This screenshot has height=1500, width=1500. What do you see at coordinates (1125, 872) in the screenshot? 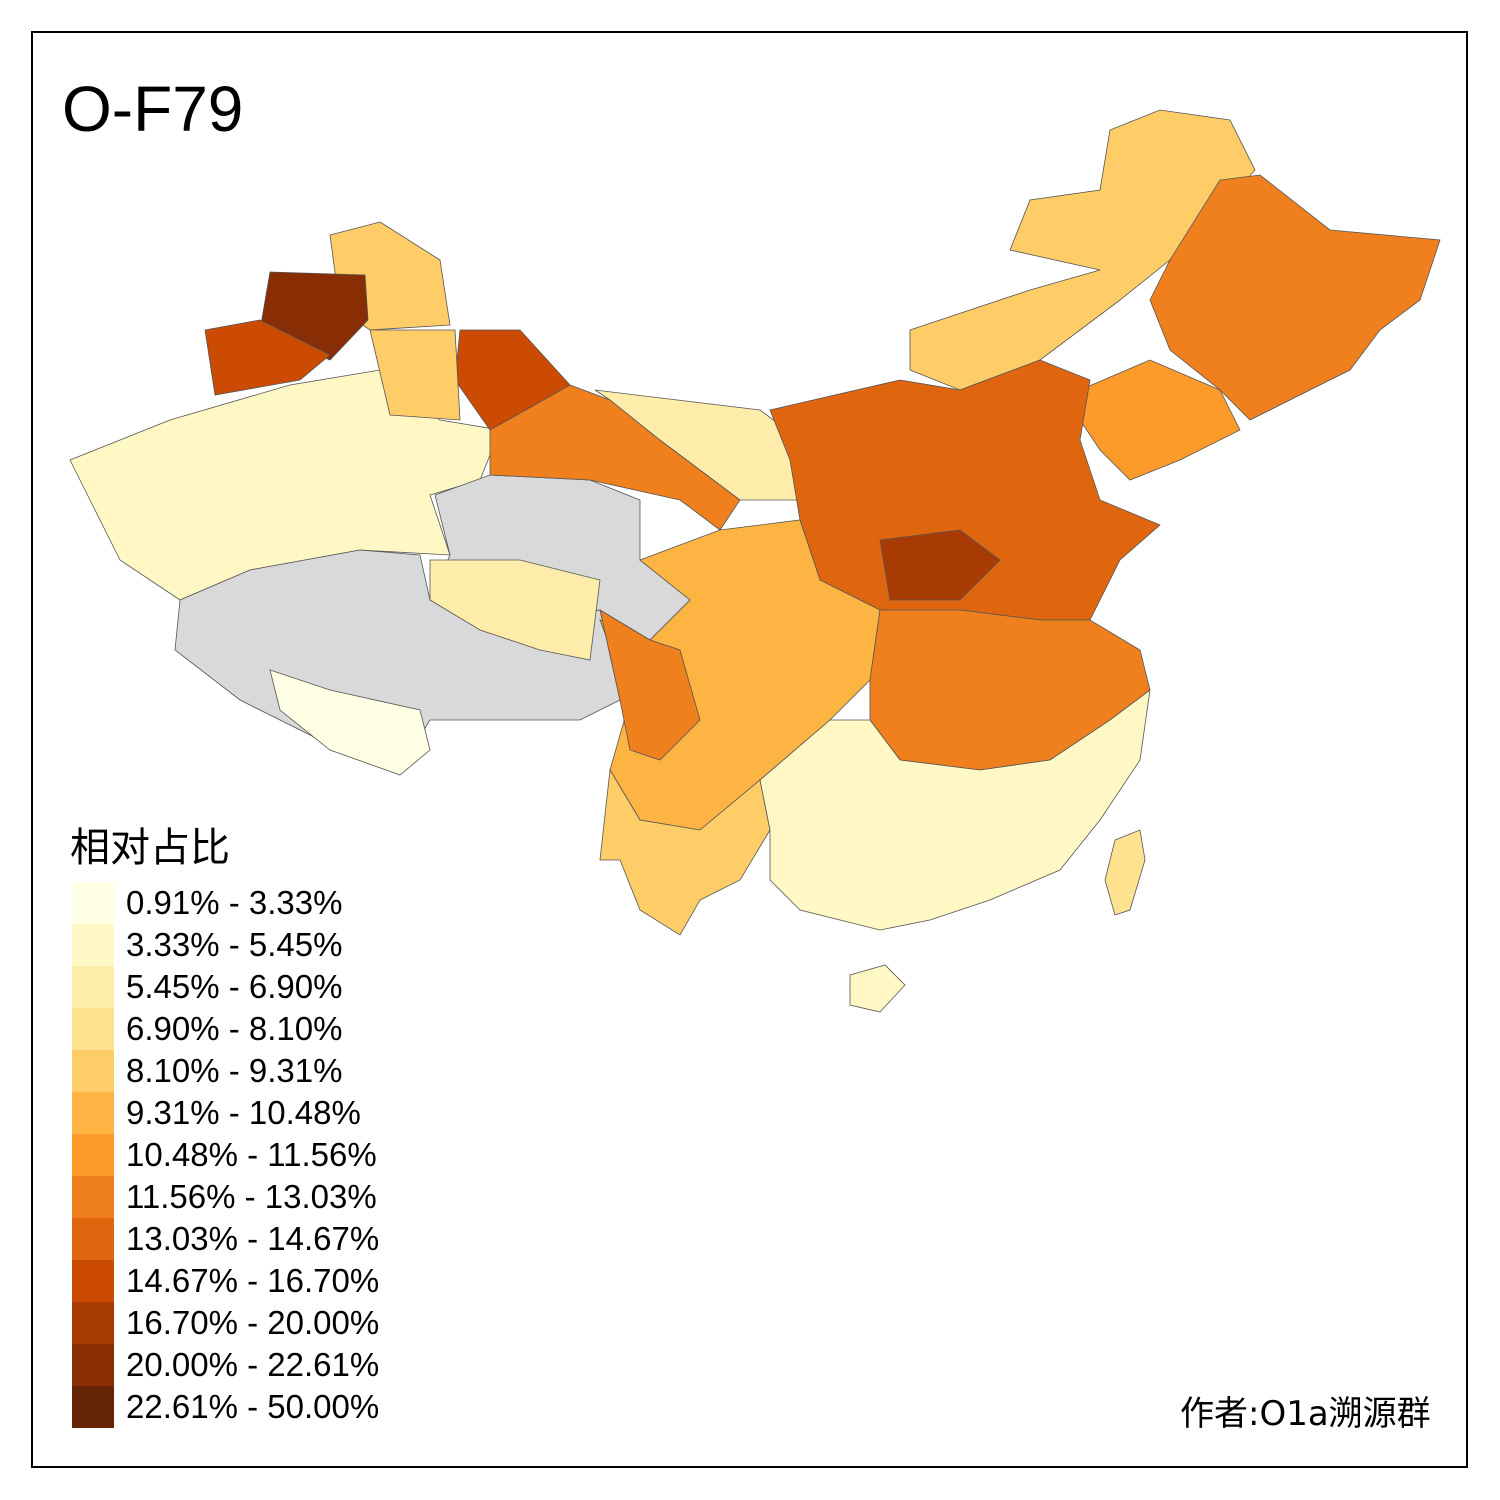
I see `region-taiwan` at bounding box center [1125, 872].